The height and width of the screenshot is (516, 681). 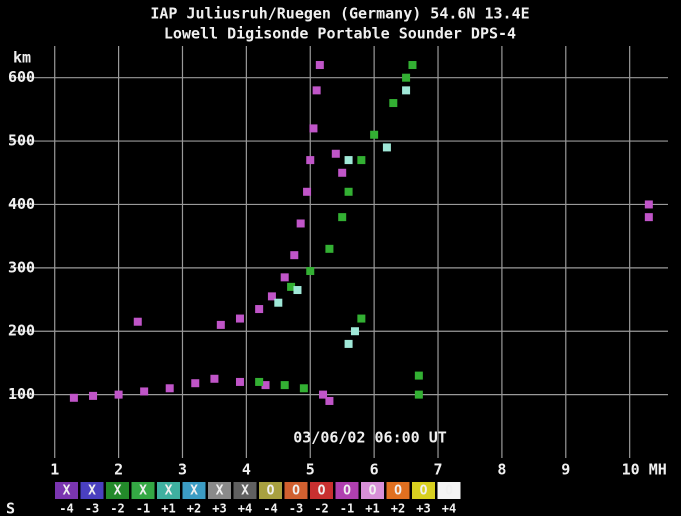 What do you see at coordinates (644, 470) in the screenshot?
I see `x-tick-label: 10 MH` at bounding box center [644, 470].